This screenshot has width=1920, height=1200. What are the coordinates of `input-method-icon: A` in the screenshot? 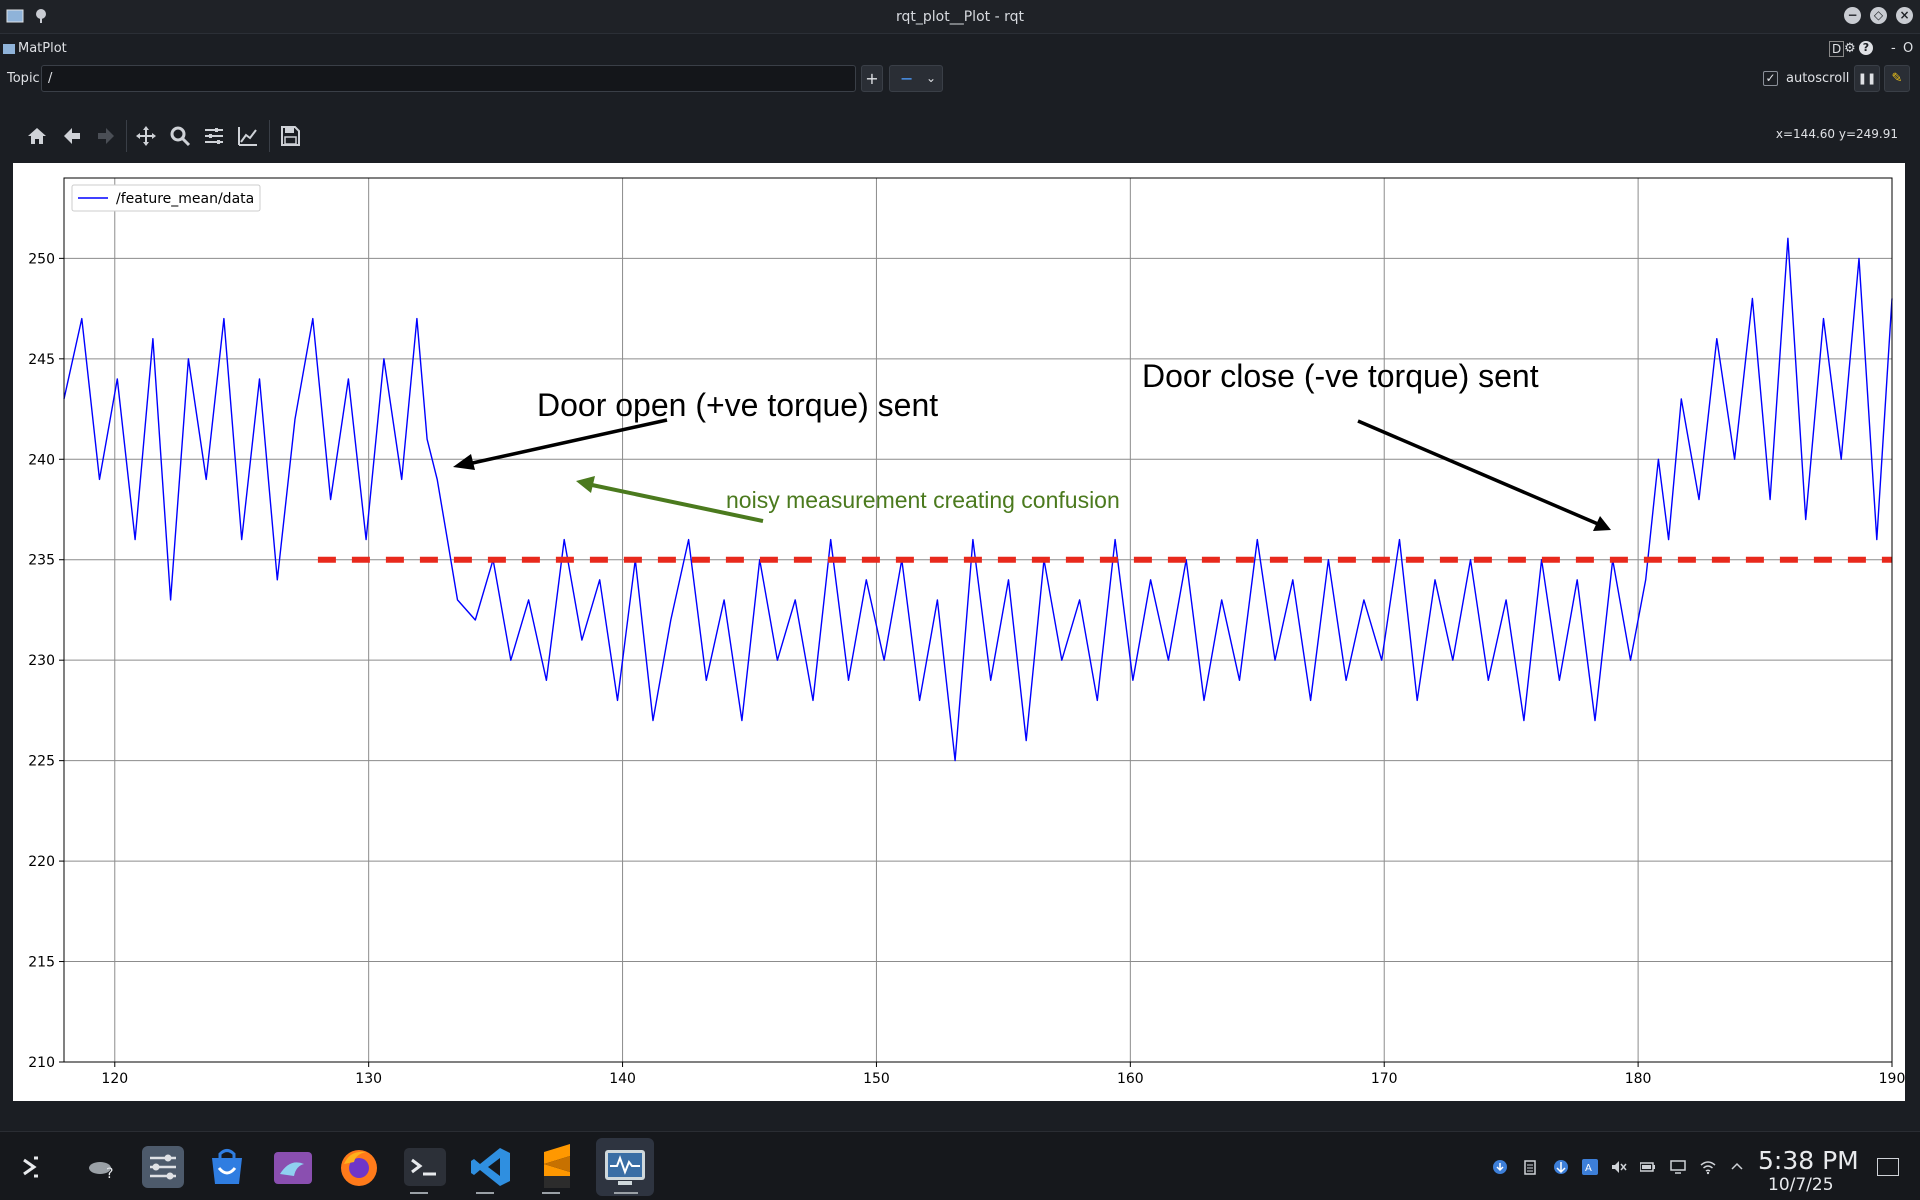 It's located at (1590, 1167).